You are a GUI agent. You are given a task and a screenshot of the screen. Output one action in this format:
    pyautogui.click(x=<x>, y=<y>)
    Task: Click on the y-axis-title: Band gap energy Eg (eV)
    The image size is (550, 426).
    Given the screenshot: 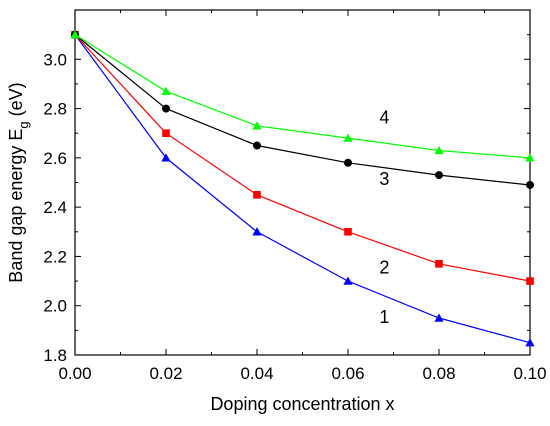 What is the action you would take?
    pyautogui.click(x=18, y=182)
    